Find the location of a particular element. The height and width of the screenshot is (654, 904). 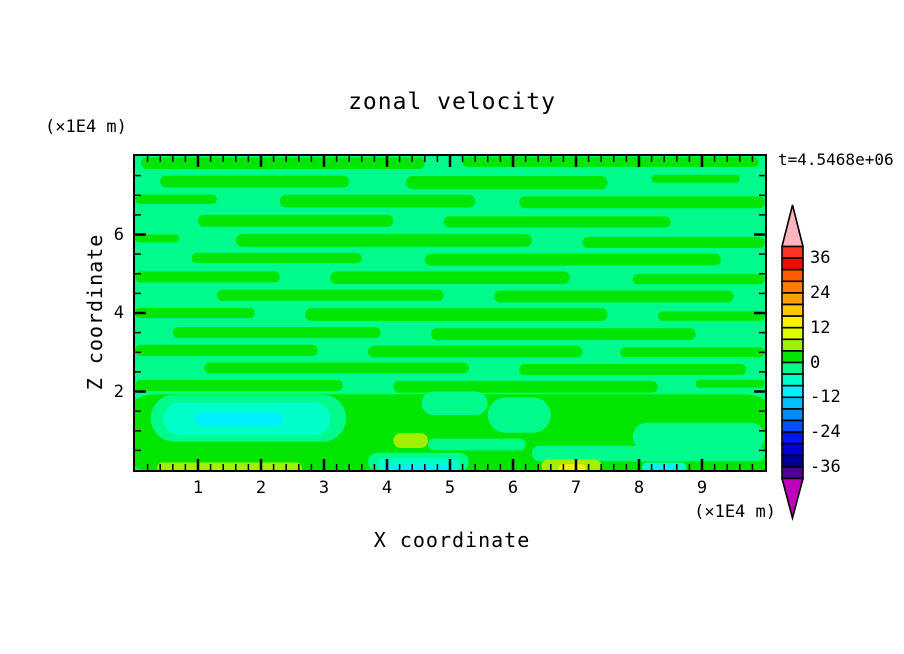

x-tick-label: 6 is located at coordinates (513, 488).